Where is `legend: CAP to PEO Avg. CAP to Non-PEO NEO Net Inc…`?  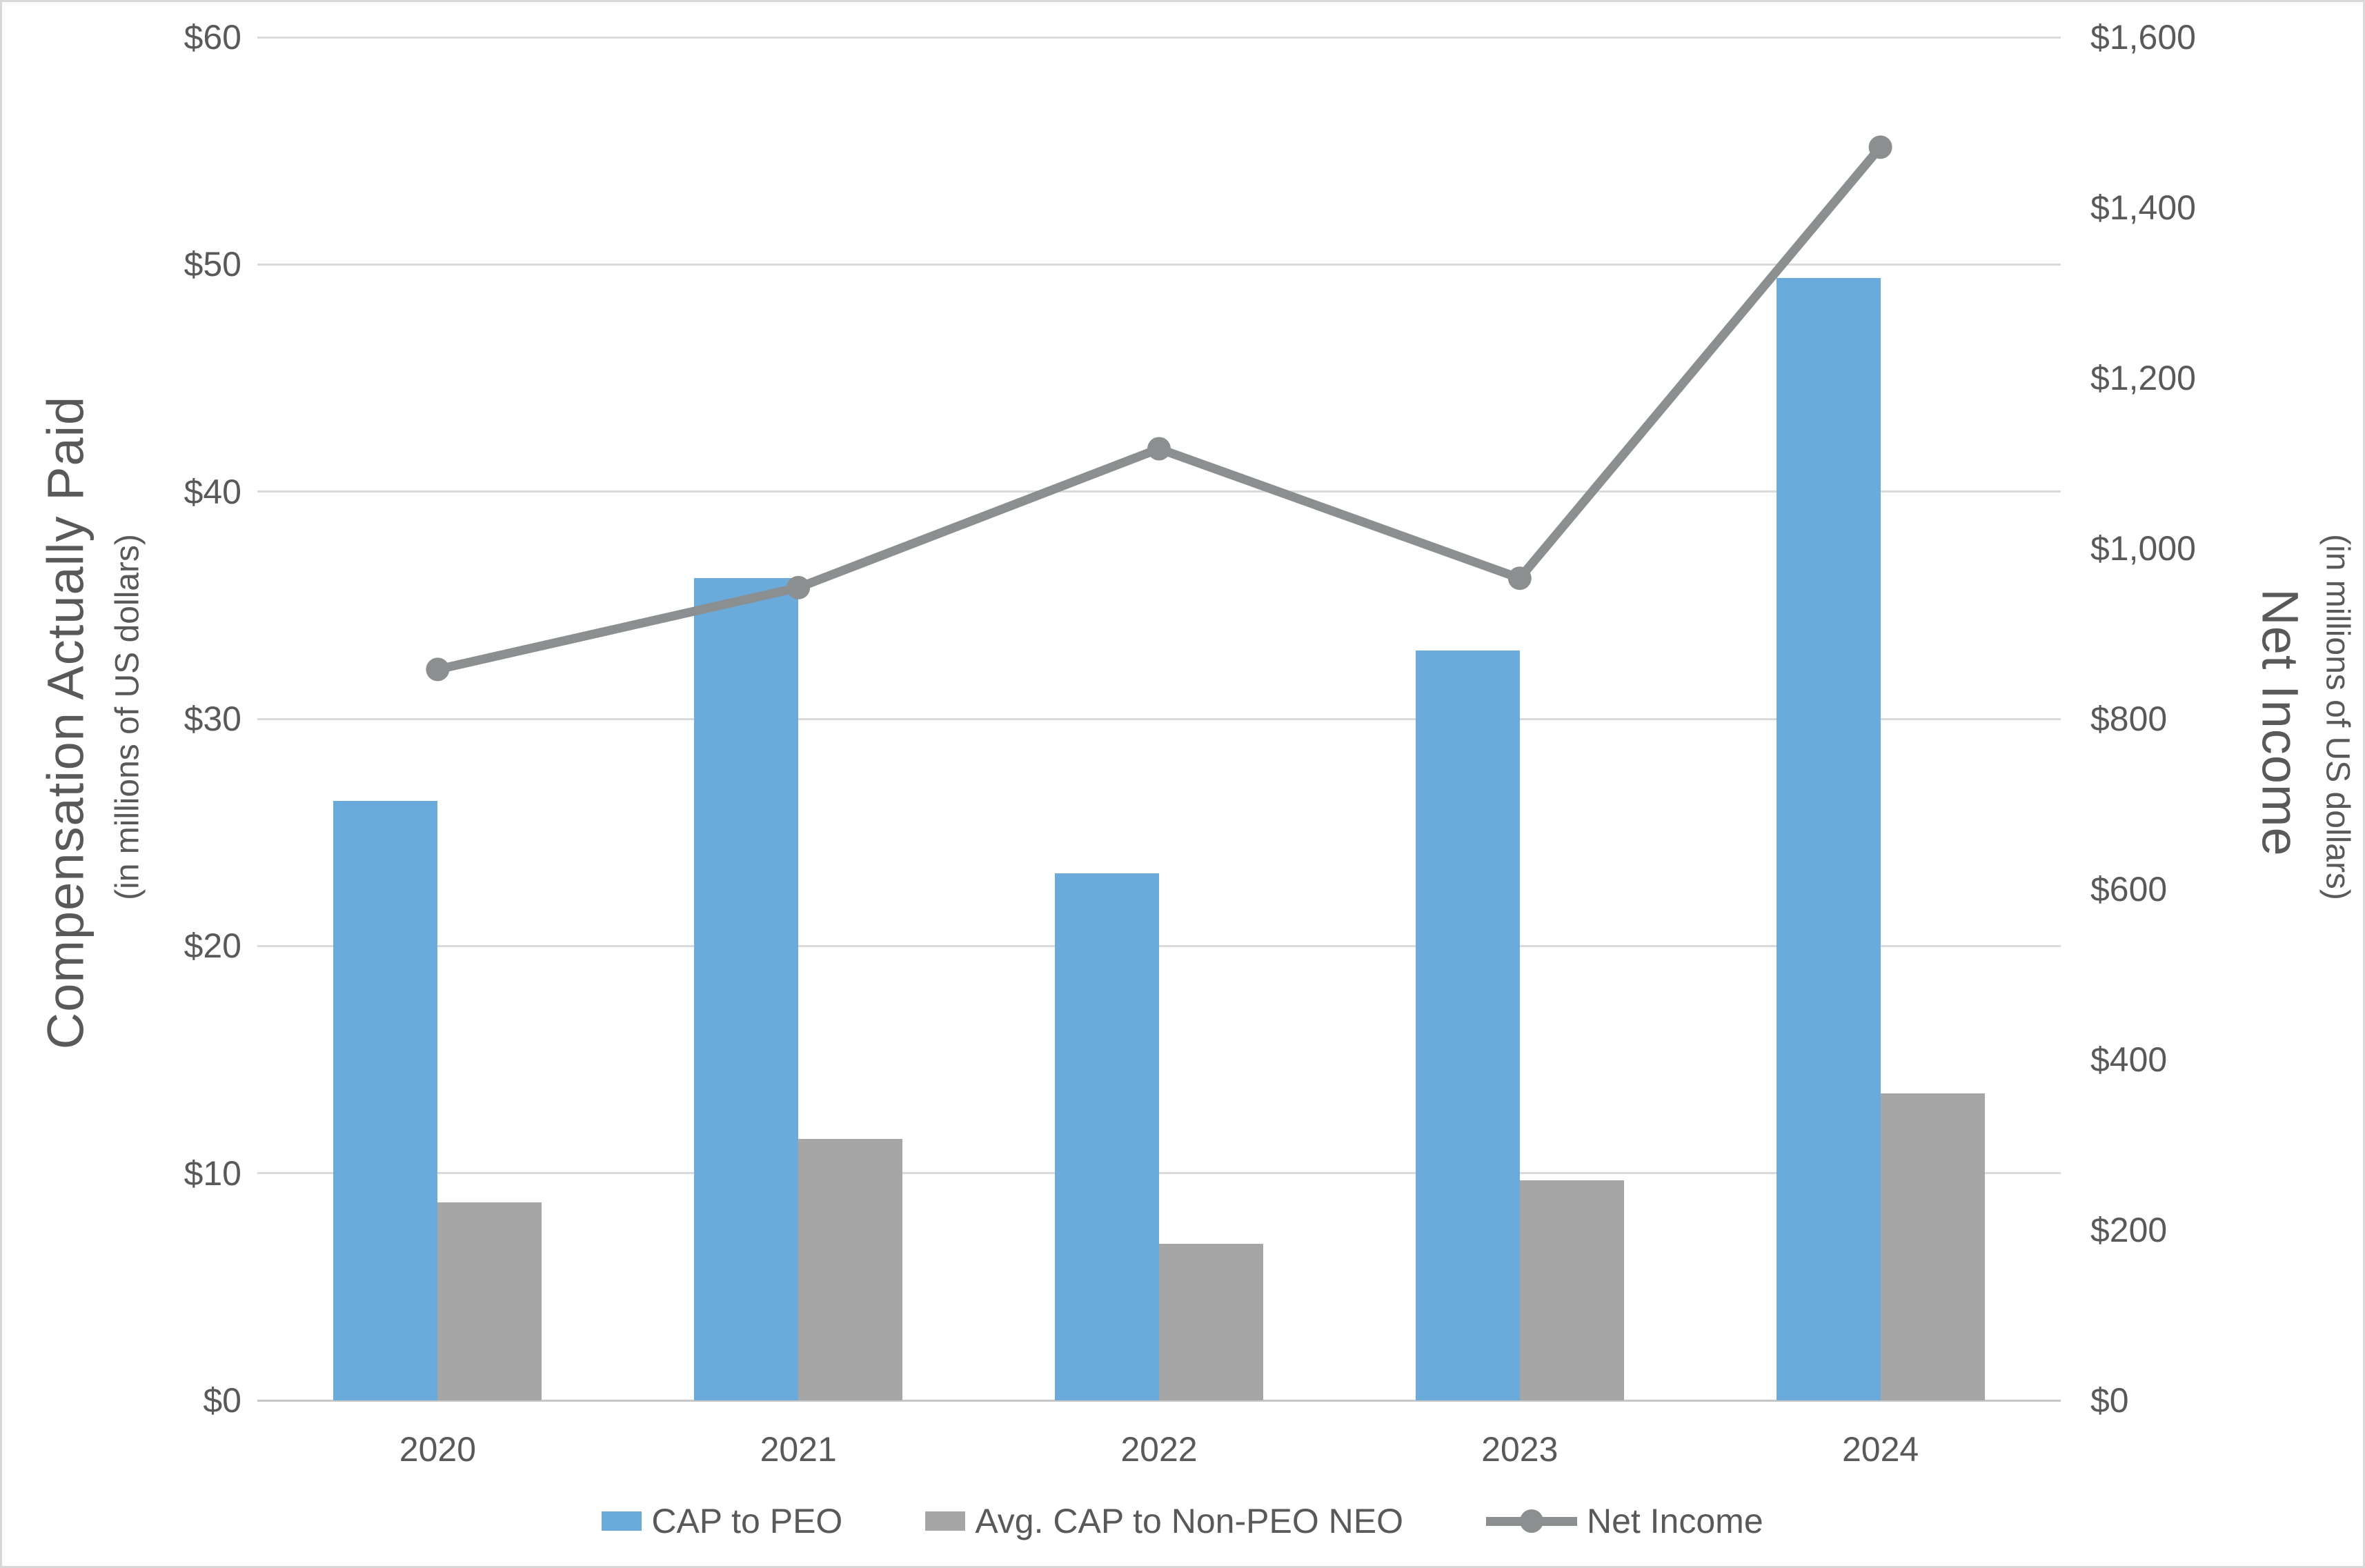
legend: CAP to PEO Avg. CAP to Non-PEO NEO Net Inc… is located at coordinates (1182, 1521).